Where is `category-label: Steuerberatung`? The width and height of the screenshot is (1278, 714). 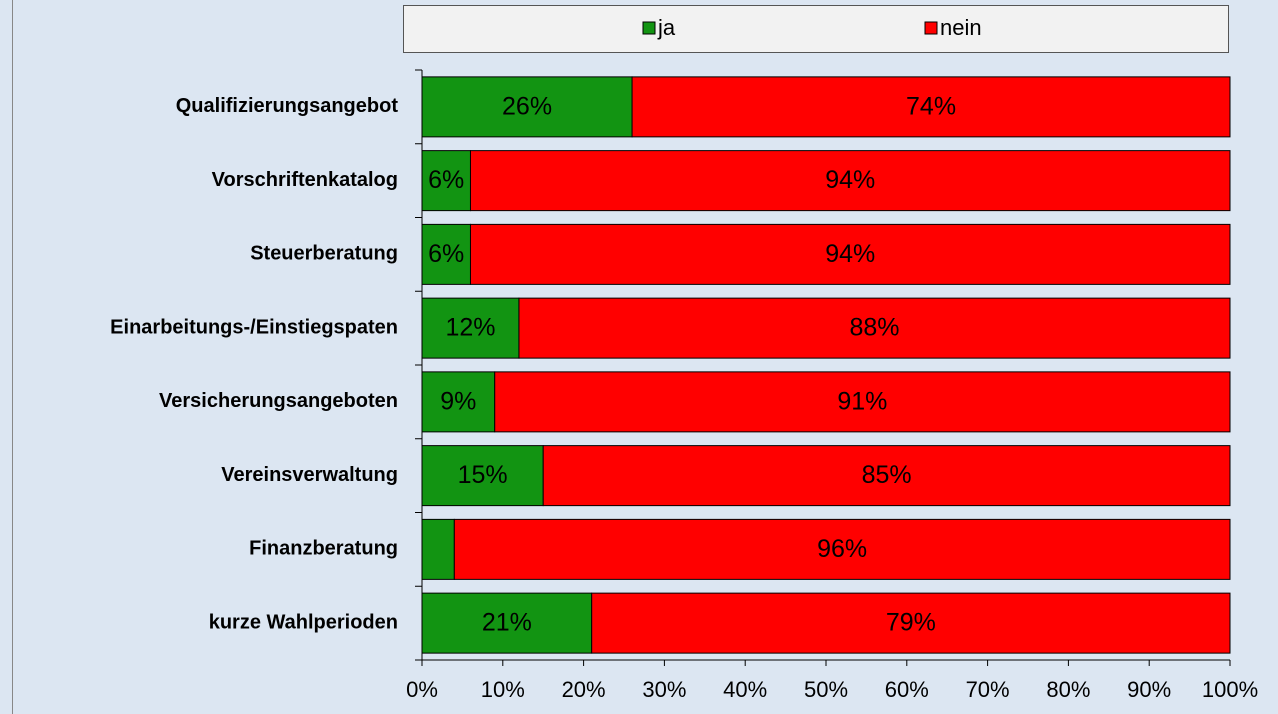 category-label: Steuerberatung is located at coordinates (324, 254).